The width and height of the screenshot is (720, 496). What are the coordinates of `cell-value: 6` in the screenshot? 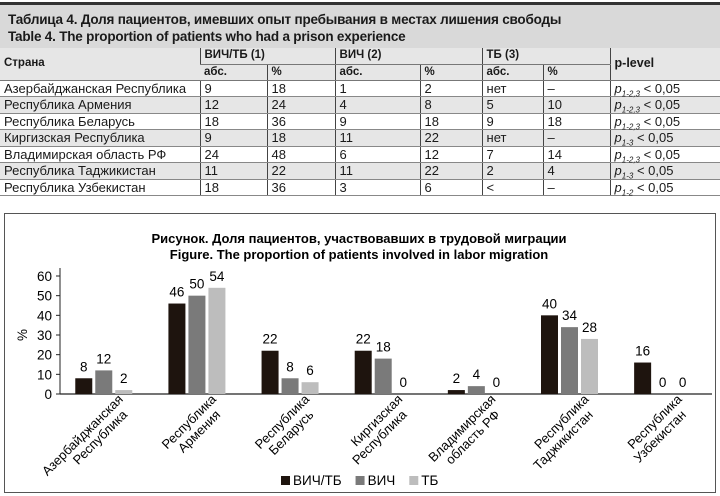 It's located at (377, 154).